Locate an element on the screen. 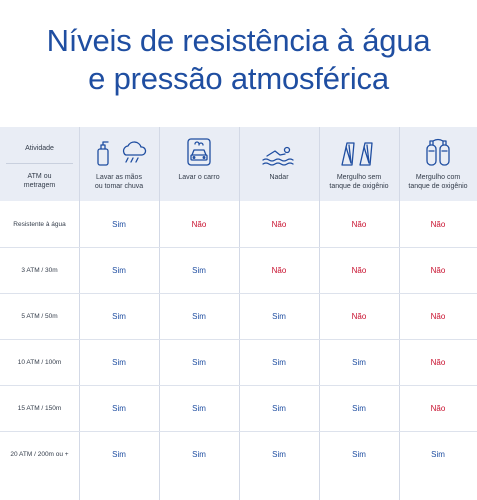  row-label: Resistente à água is located at coordinates (39, 224).